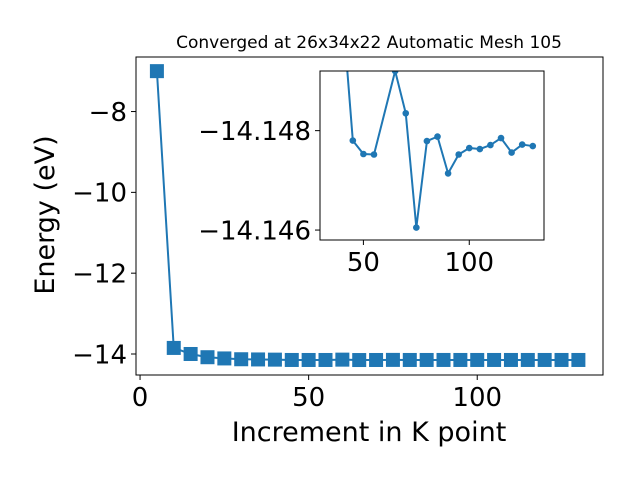 This screenshot has height=480, width=640. I want to click on y-axis-label: Energy (eV), so click(45, 214).